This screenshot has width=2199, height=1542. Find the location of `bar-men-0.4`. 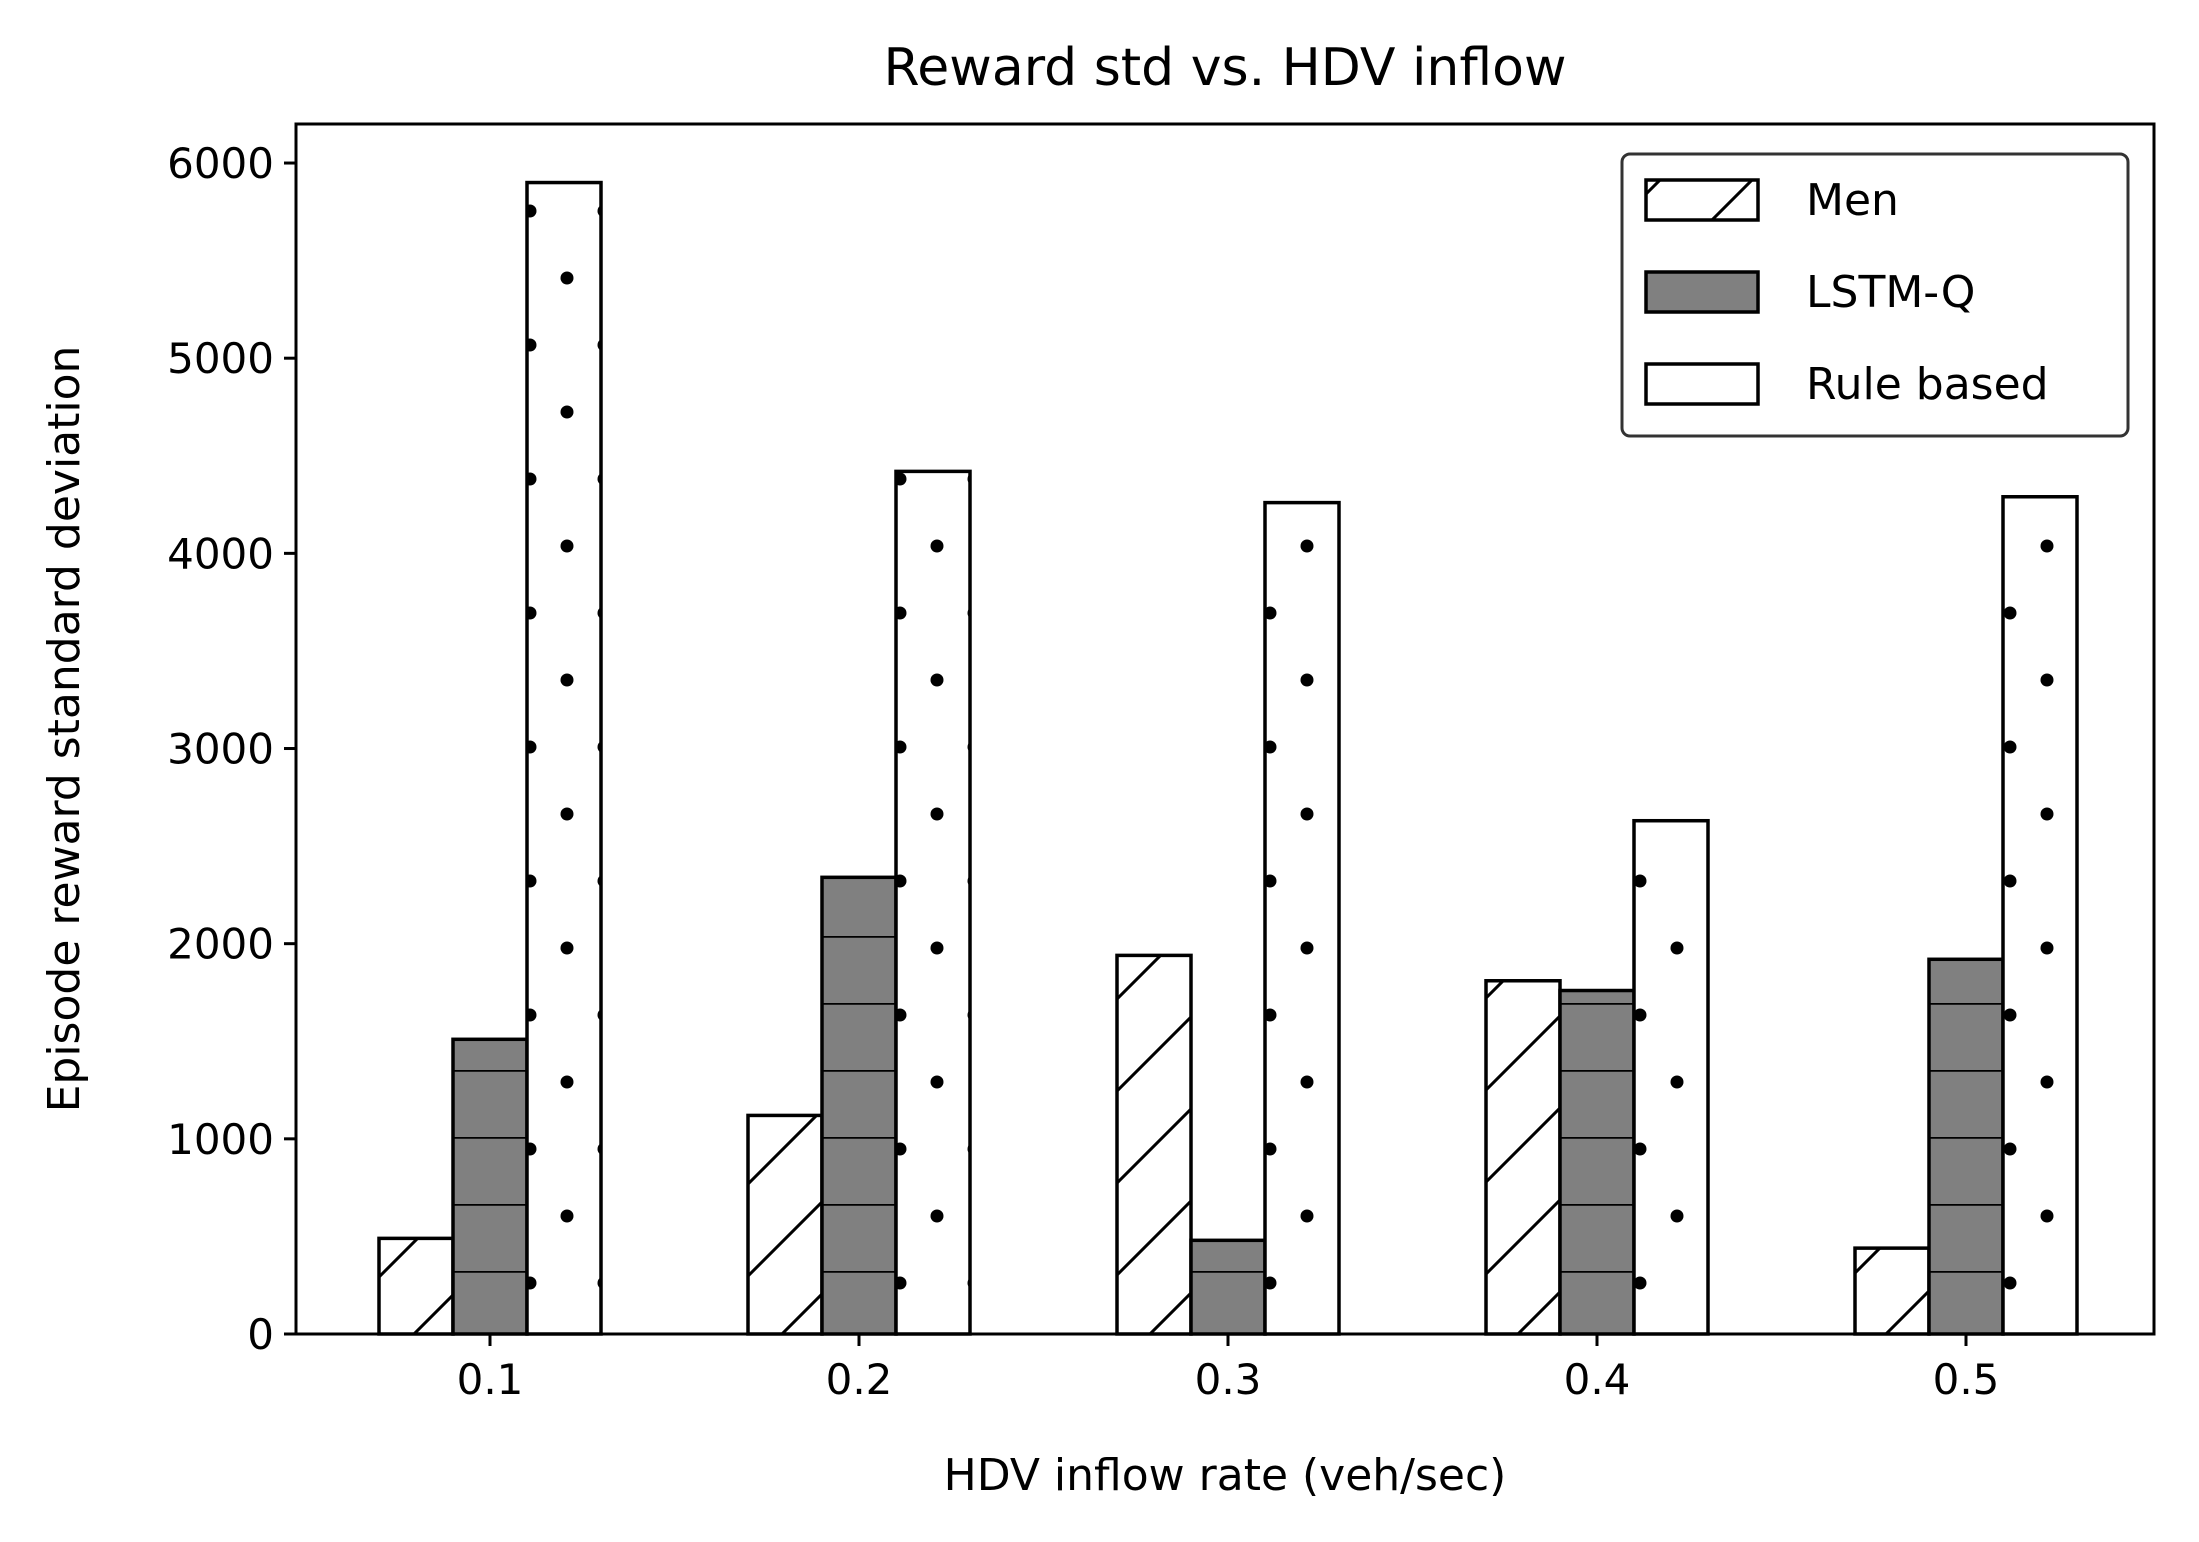

bar-men-0.4 is located at coordinates (1523, 1157).